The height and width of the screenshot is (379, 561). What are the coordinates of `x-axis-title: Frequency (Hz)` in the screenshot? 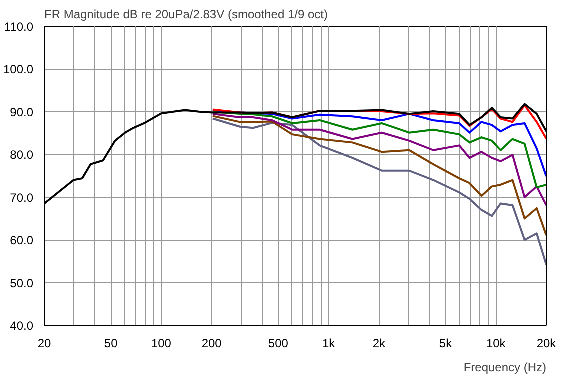 It's located at (505, 367).